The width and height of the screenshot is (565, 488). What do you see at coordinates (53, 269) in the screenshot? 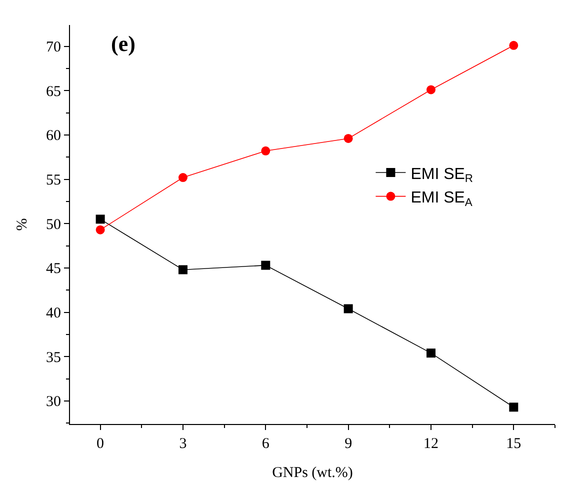
I see `y-tick-label: 45` at bounding box center [53, 269].